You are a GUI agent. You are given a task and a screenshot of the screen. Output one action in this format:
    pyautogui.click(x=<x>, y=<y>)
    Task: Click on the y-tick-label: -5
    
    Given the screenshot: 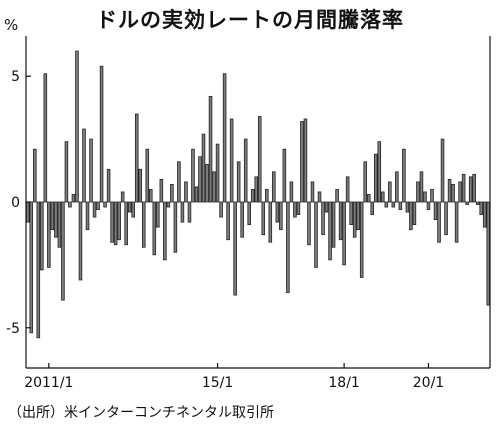 What is the action you would take?
    pyautogui.click(x=13, y=329)
    